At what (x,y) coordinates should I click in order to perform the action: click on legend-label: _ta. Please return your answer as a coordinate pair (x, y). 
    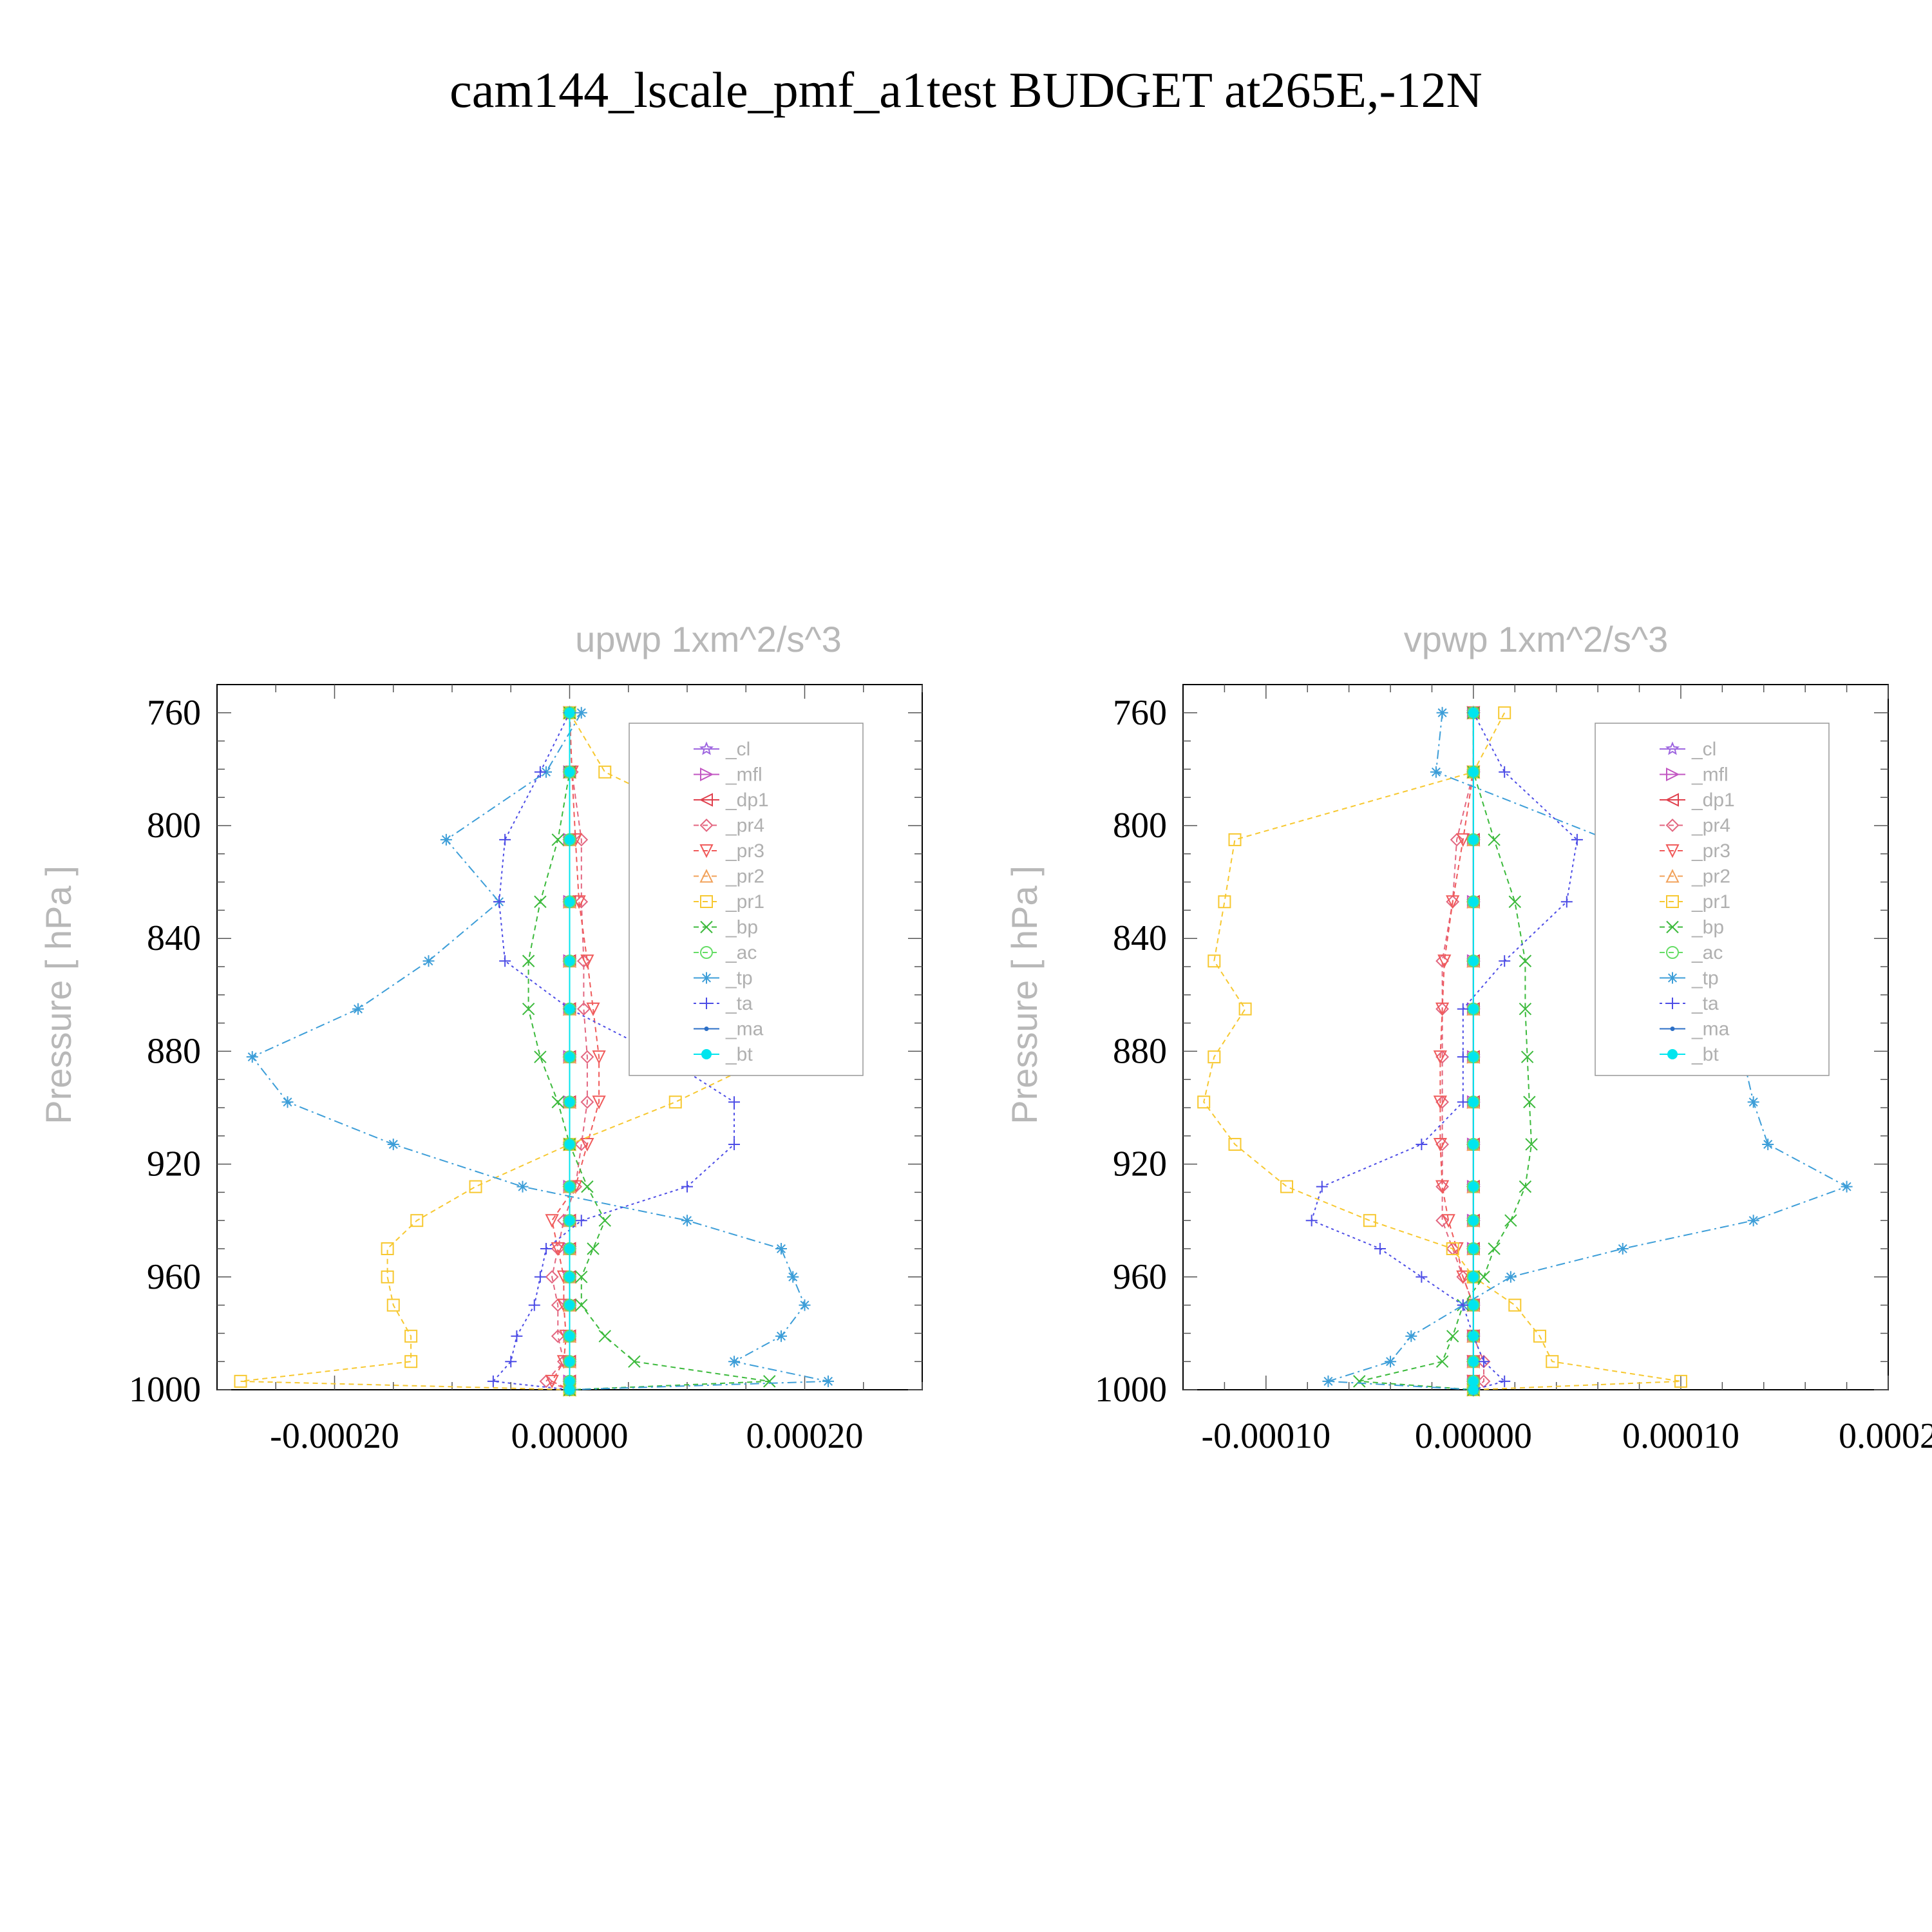
    Looking at the image, I should click on (739, 1004).